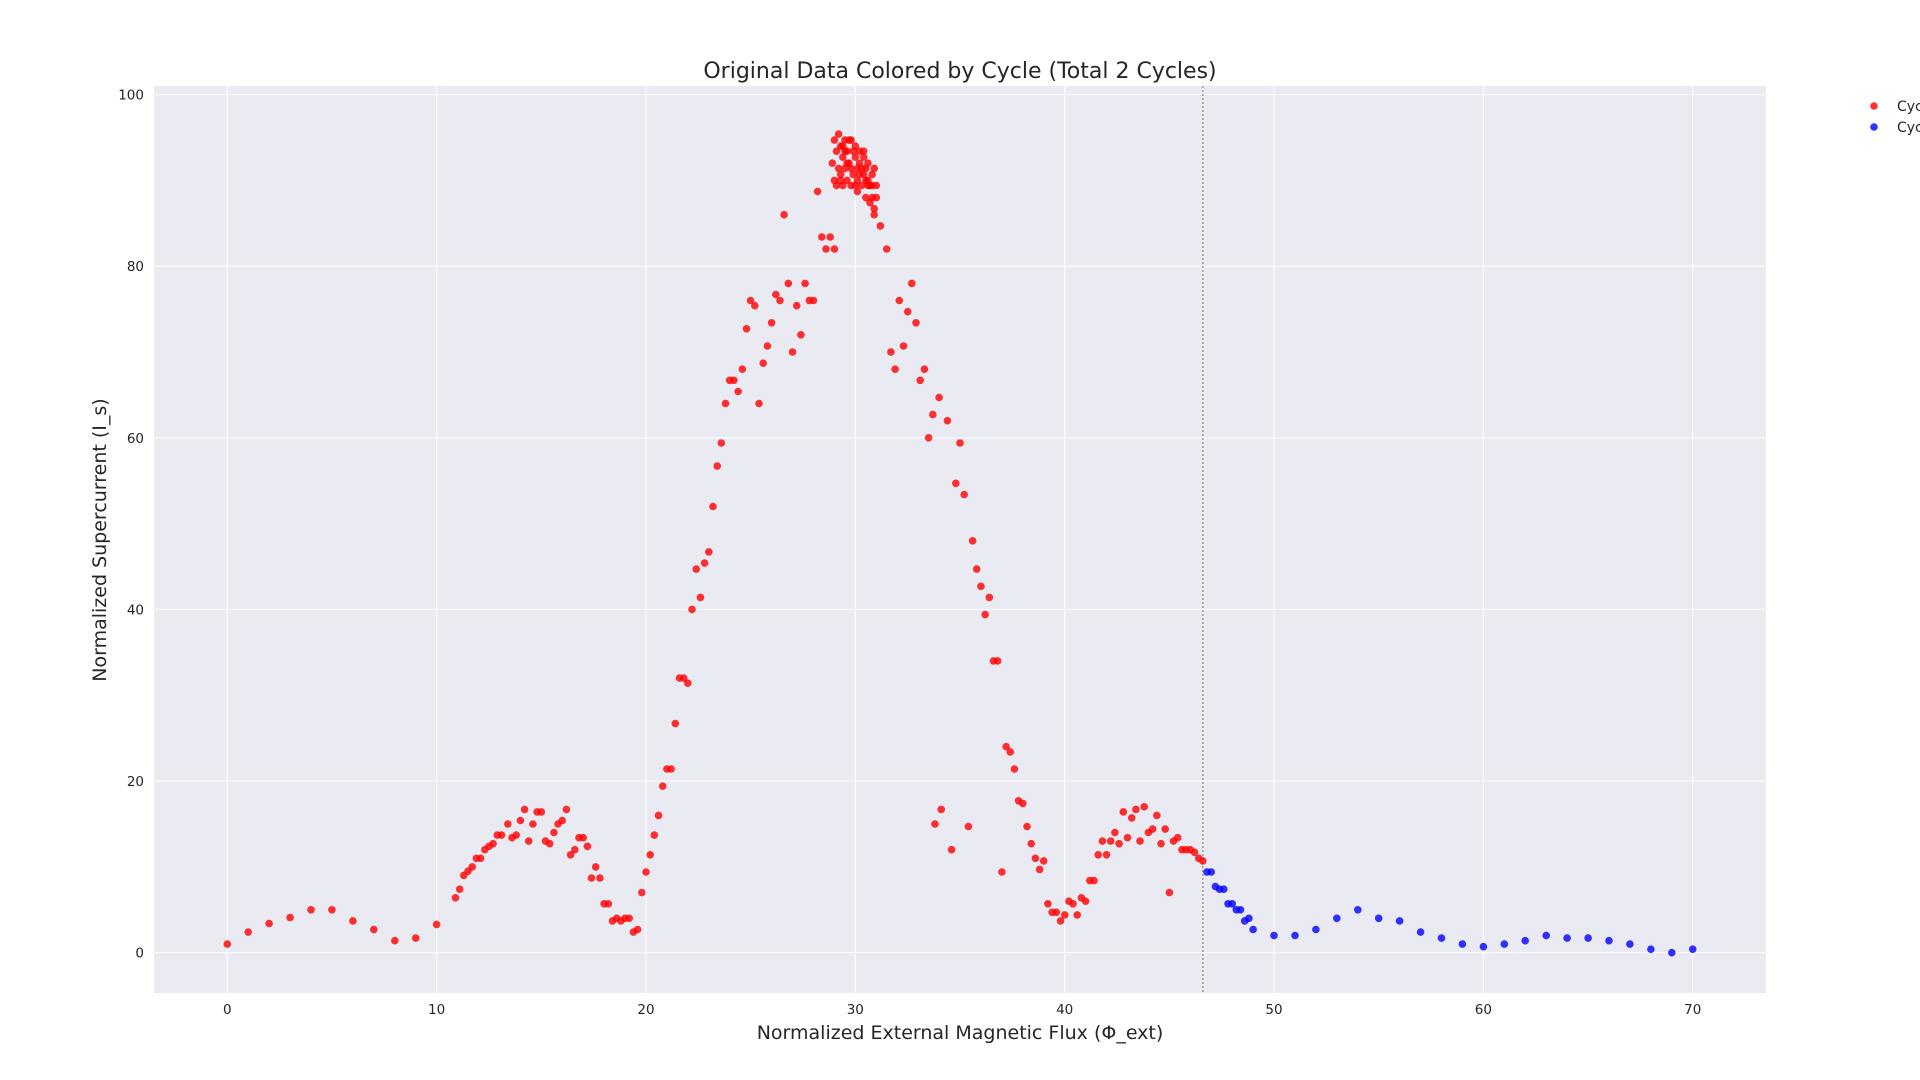  I want to click on x-tick-label: 40, so click(1064, 1010).